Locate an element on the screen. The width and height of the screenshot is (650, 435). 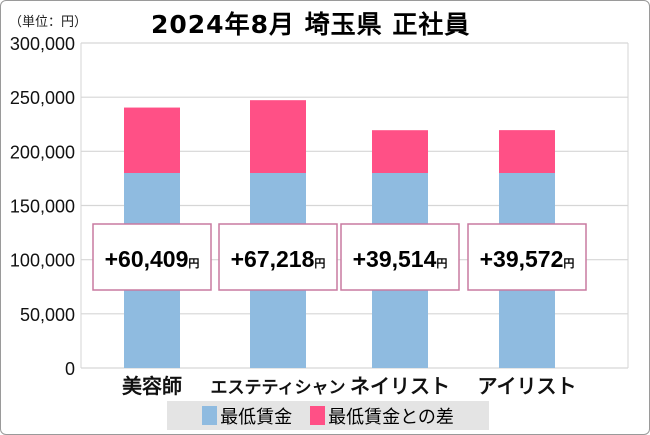
legend-item-diff: 最低賃金との差 is located at coordinates (382, 416).